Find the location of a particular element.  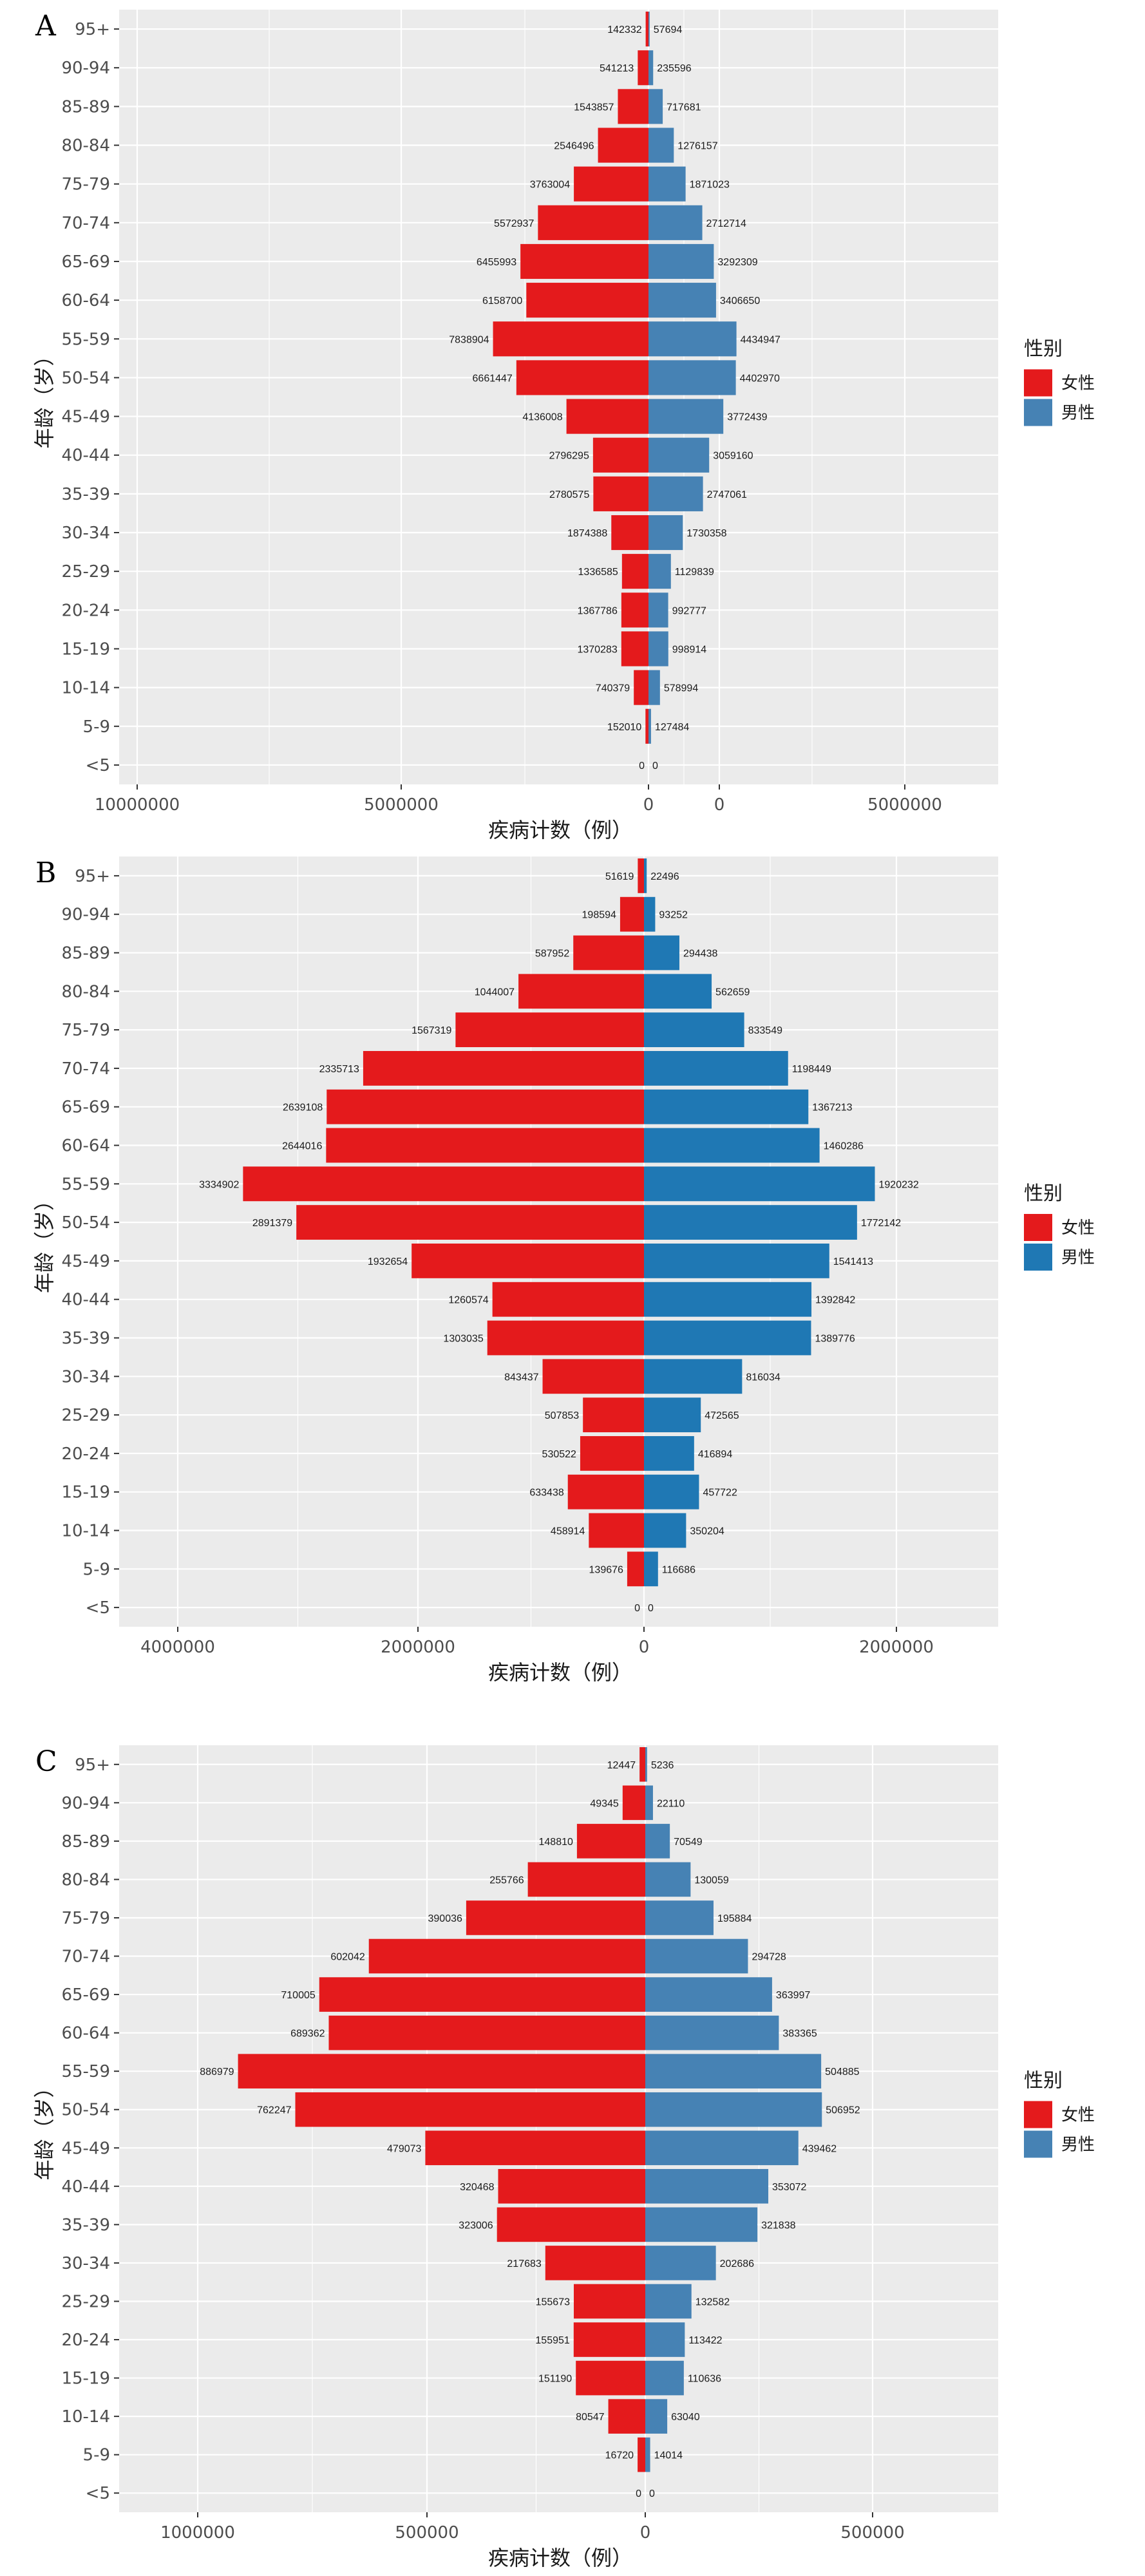

value-label-male: 506952 is located at coordinates (843, 2110).